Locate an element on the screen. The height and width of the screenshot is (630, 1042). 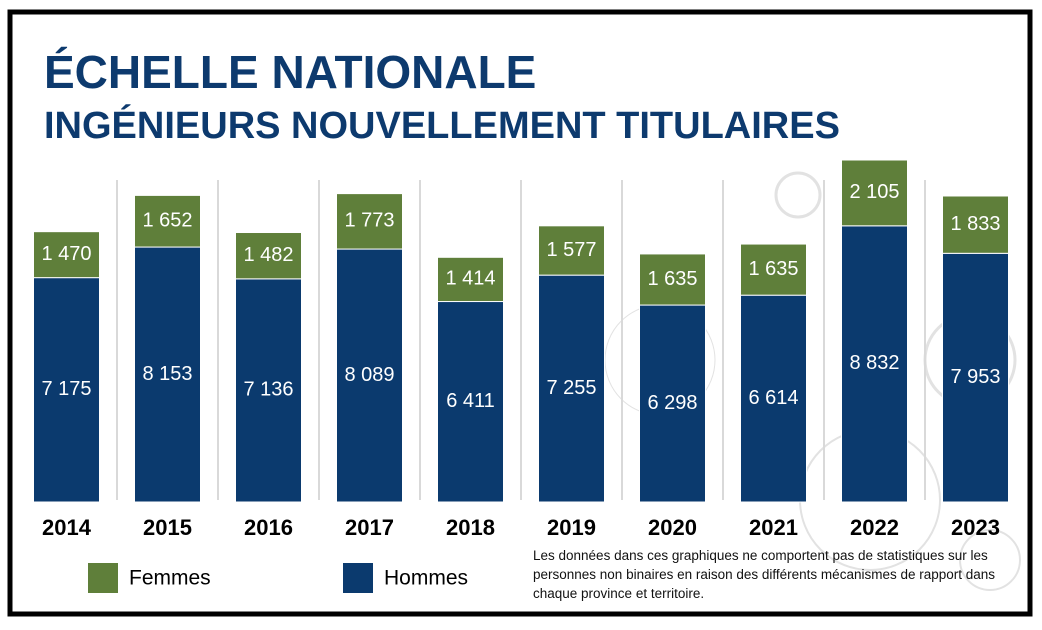
value-label: 7 255 is located at coordinates (571, 388).